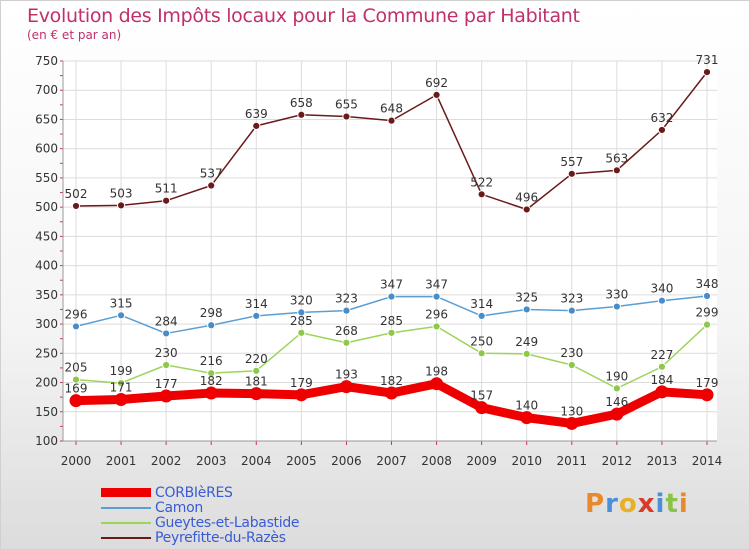 This screenshot has height=550, width=750. What do you see at coordinates (121, 371) in the screenshot?
I see `data-label: 199` at bounding box center [121, 371].